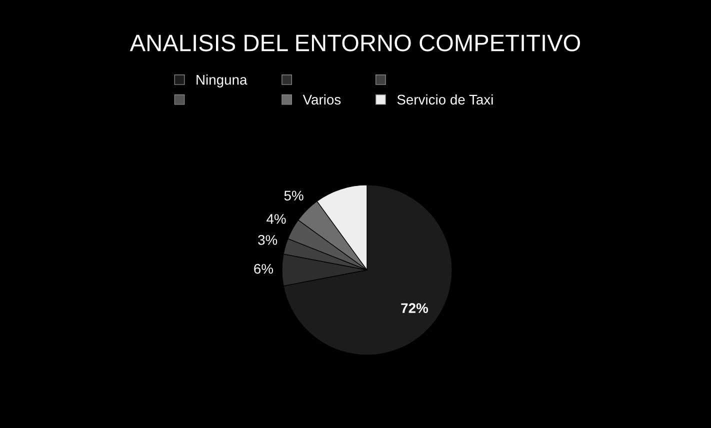  Describe the element at coordinates (445, 99) in the screenshot. I see `legend-label: Servicio de Taxi` at that location.